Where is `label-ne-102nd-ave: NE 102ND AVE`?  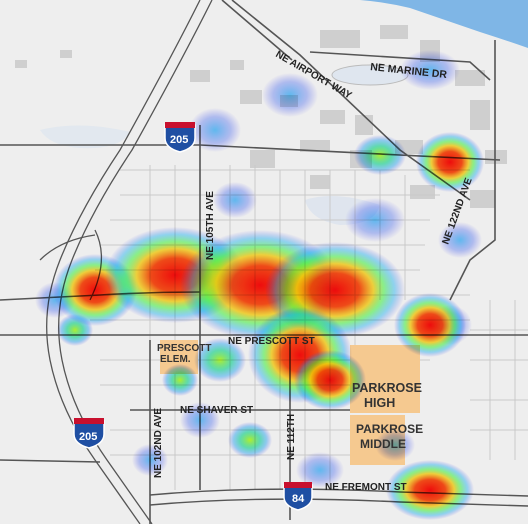
label-ne-102nd-ave: NE 102ND AVE is located at coordinates (158, 443).